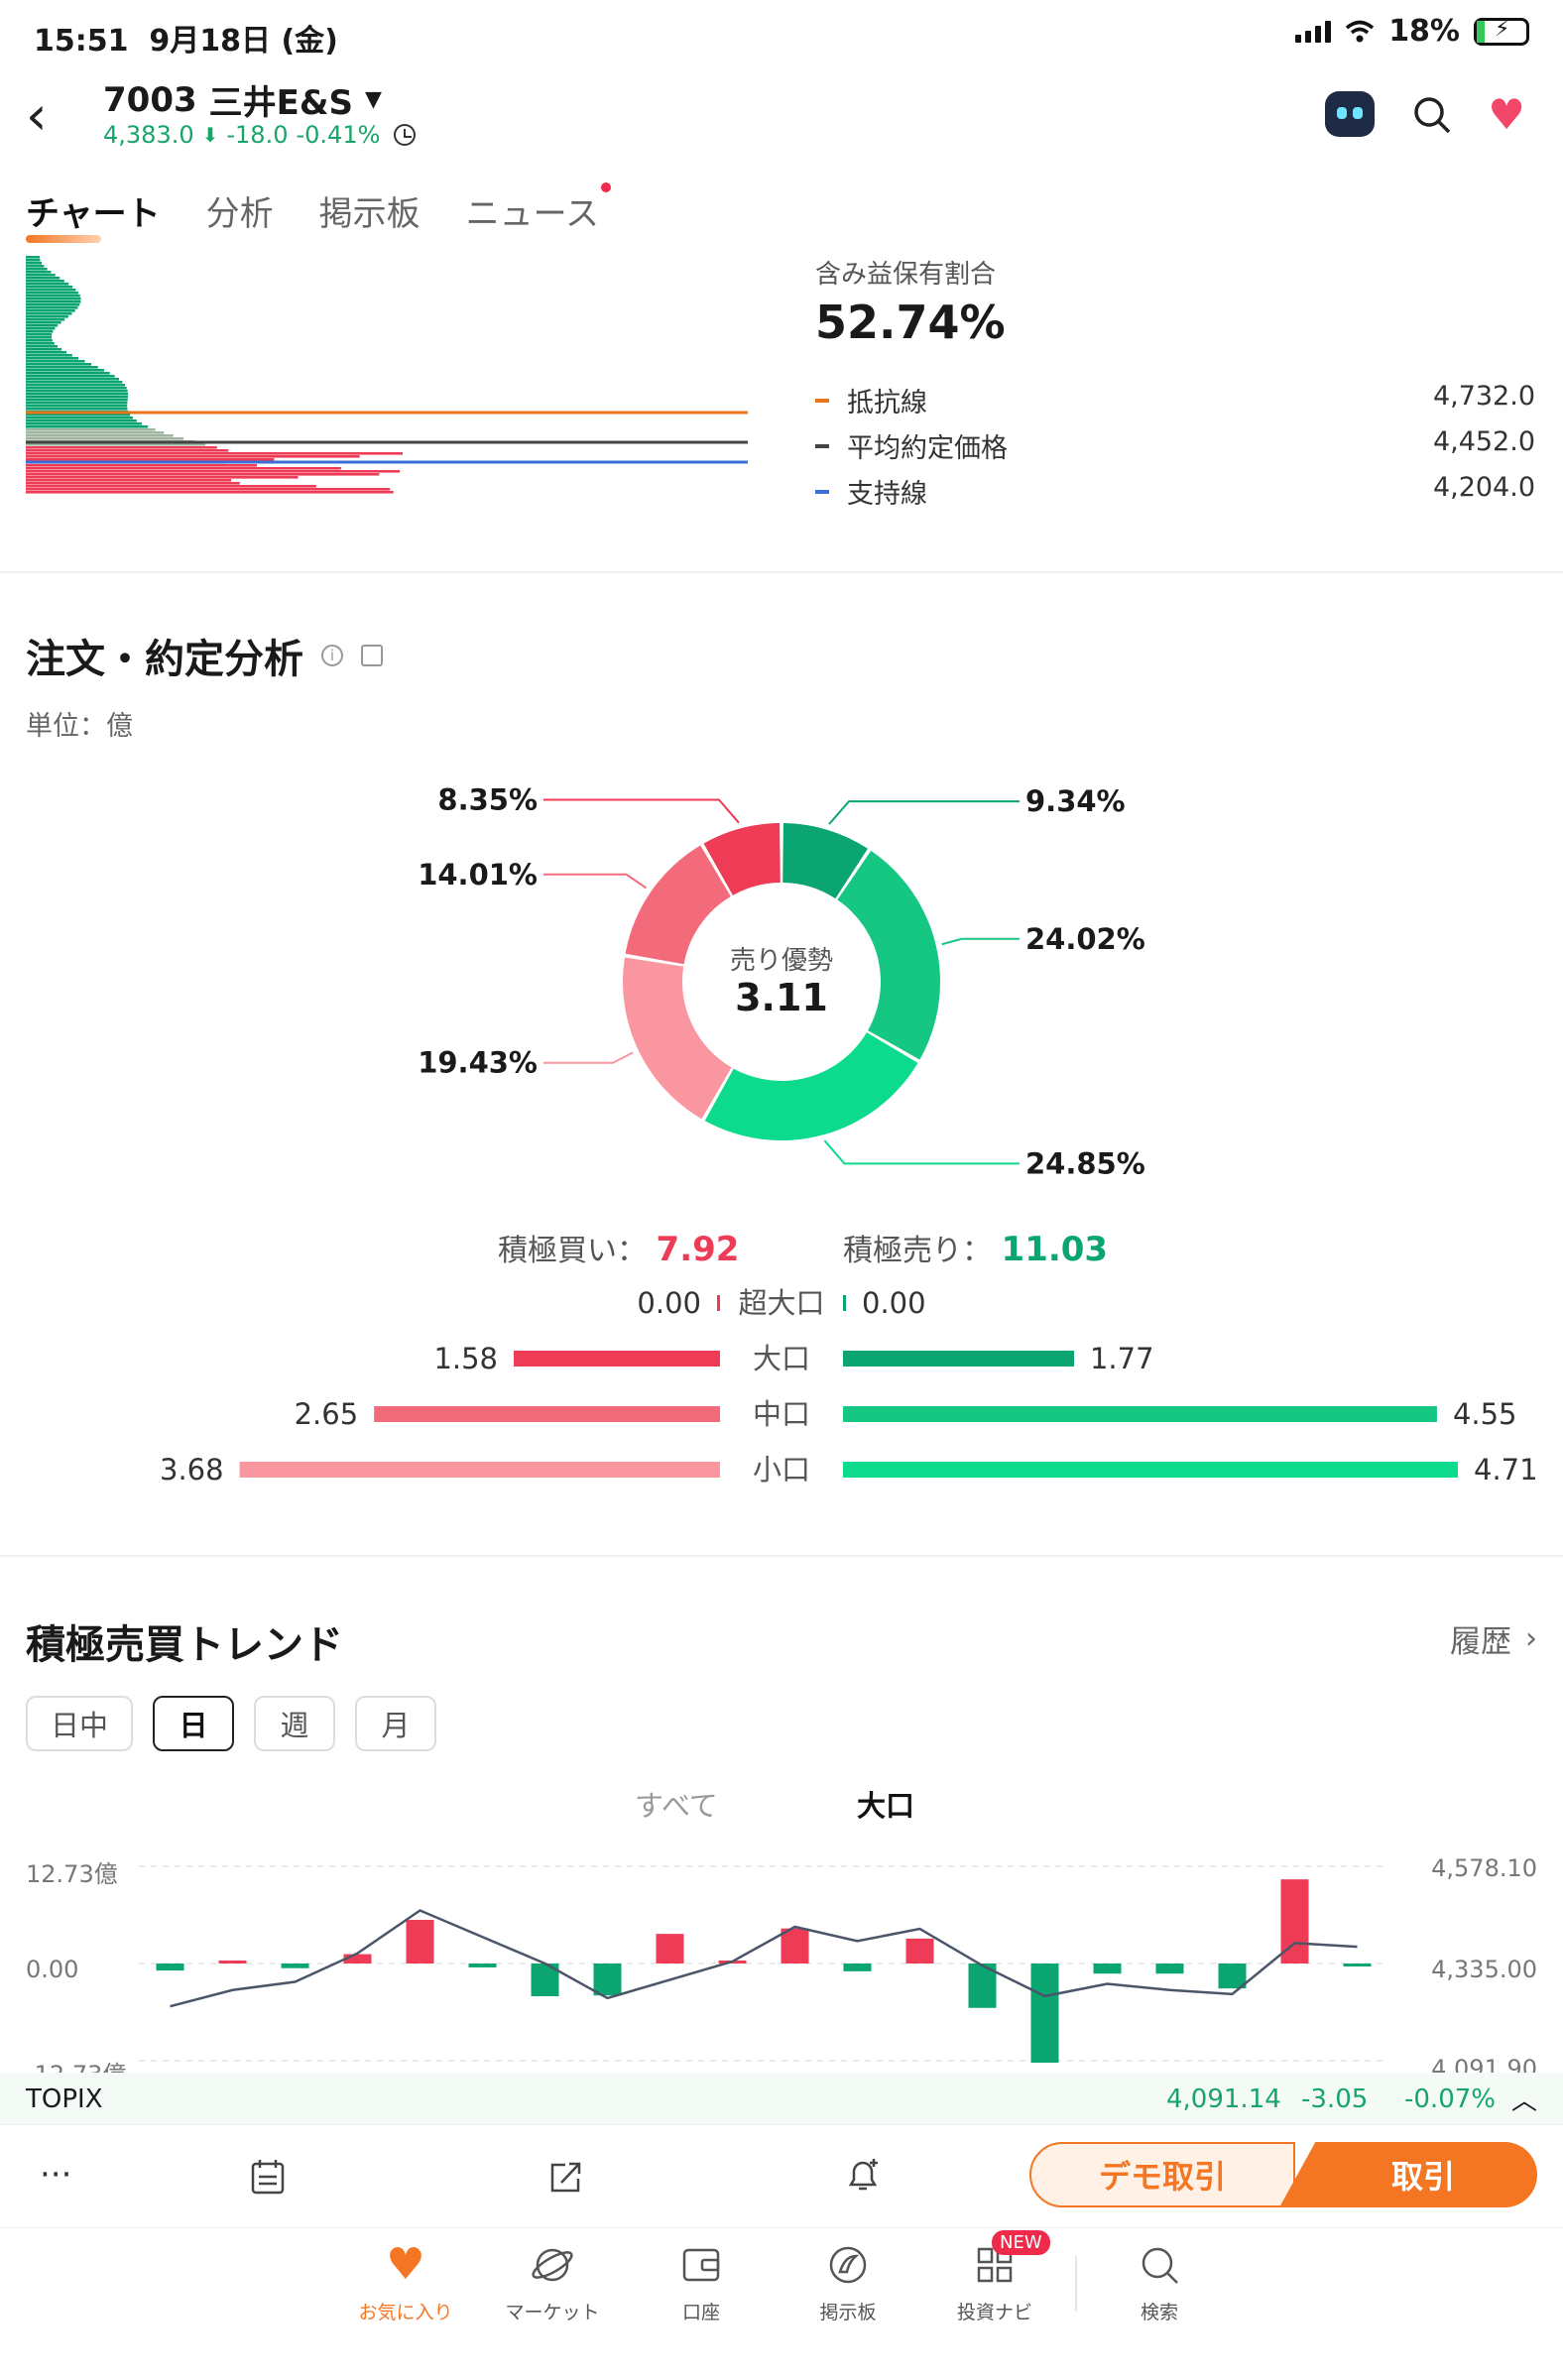  Describe the element at coordinates (1432, 115) in the screenshot. I see `search-icon` at that location.